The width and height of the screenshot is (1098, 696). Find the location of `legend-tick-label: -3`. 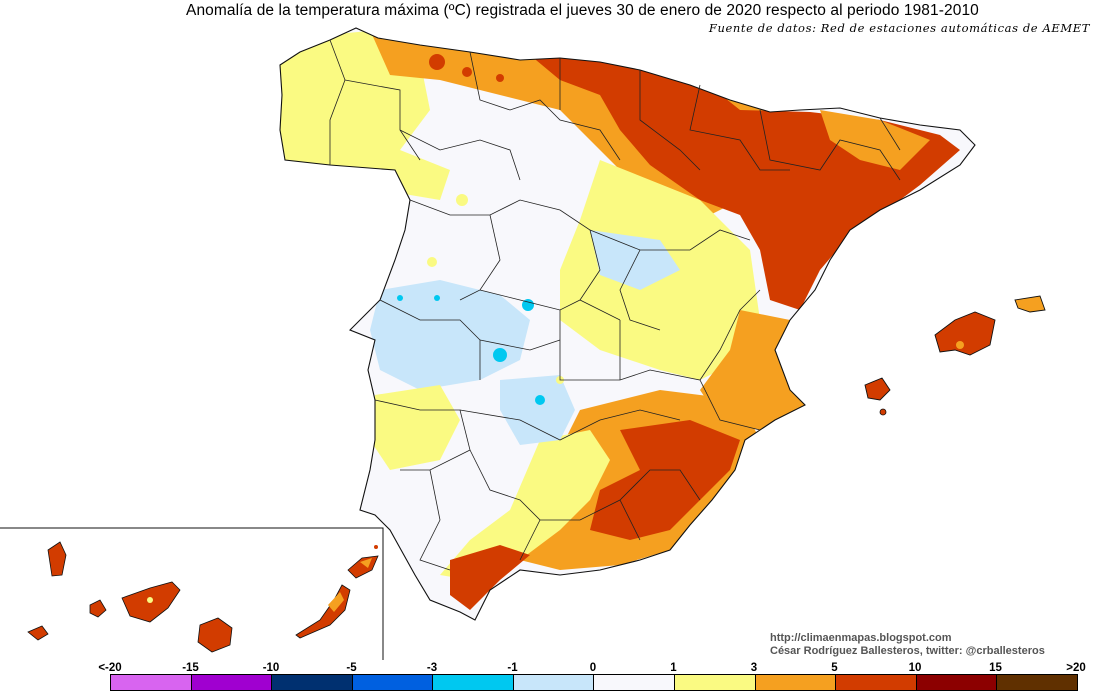

legend-tick-label: -3 is located at coordinates (432, 668).